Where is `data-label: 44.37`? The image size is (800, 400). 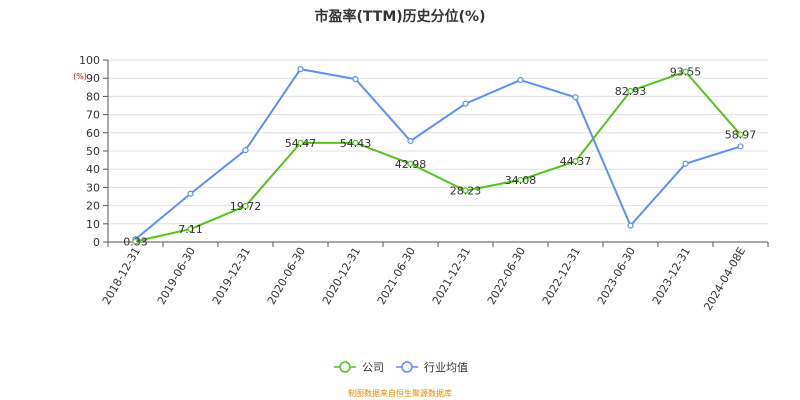 data-label: 44.37 is located at coordinates (576, 161).